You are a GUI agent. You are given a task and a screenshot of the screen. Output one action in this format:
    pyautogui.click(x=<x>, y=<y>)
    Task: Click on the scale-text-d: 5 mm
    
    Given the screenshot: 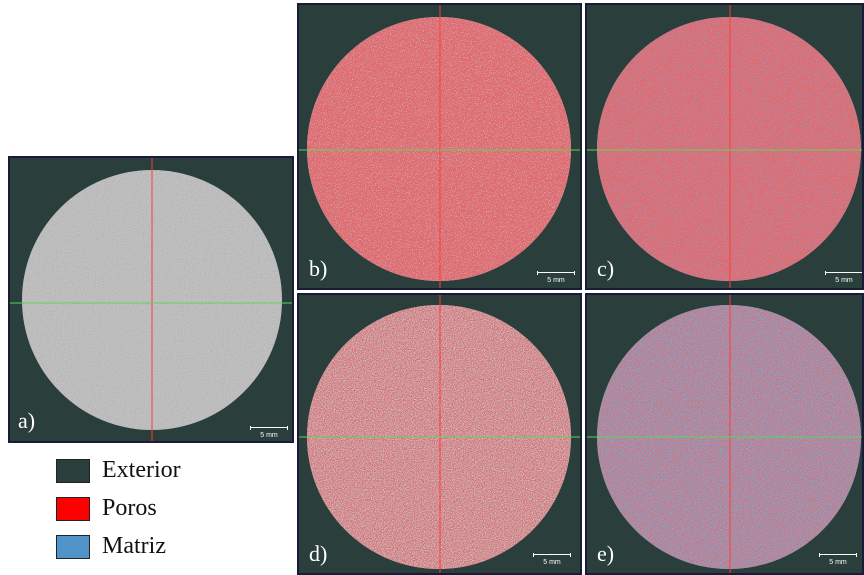 What is the action you would take?
    pyautogui.click(x=552, y=562)
    